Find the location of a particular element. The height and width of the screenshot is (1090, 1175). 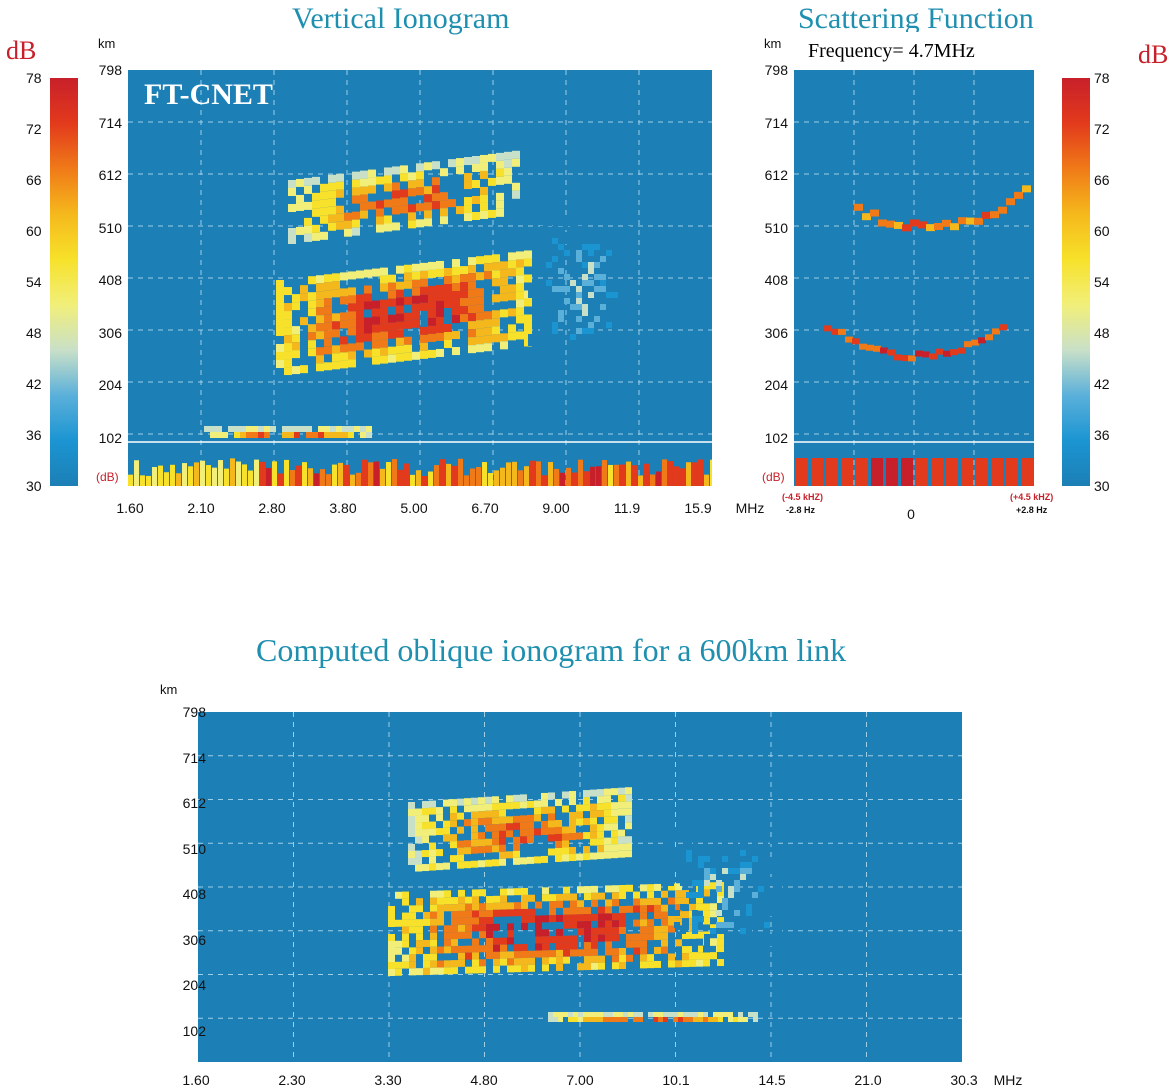

y-tick-label: 798 is located at coordinates (776, 70).